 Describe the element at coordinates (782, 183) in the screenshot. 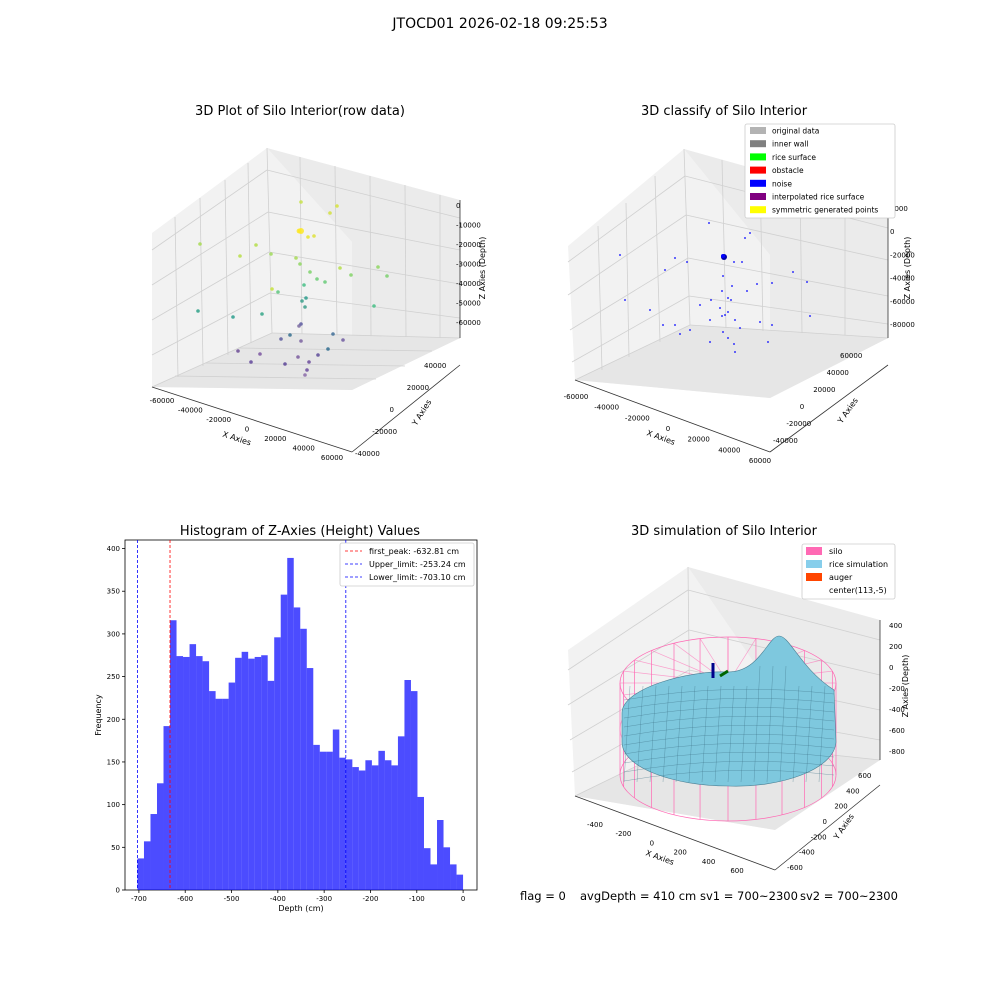

I see `legend-label: noise` at that location.